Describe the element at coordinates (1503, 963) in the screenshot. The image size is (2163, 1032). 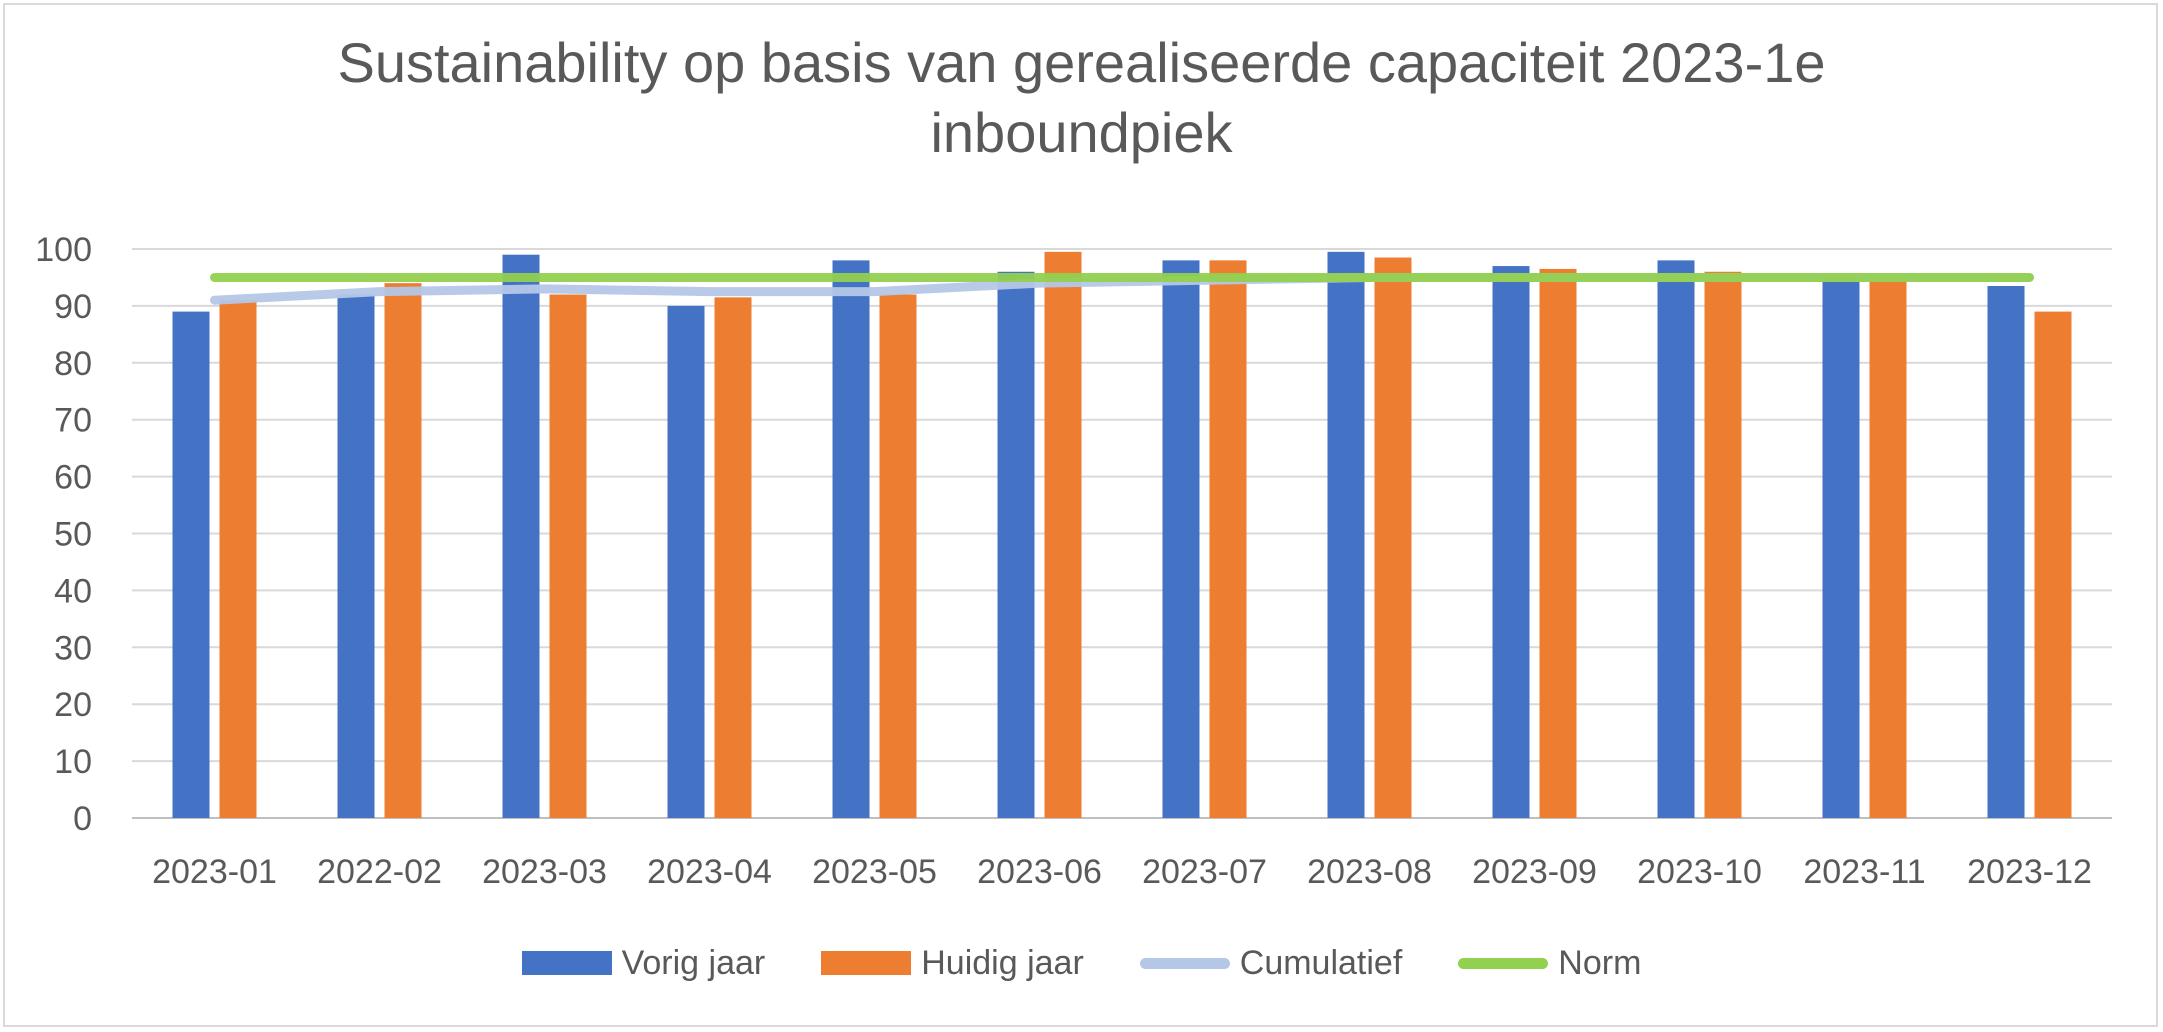
I see `legend-swatch-norm` at that location.